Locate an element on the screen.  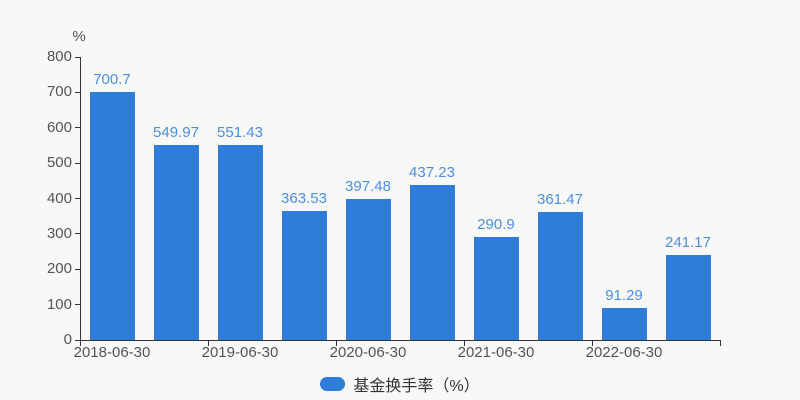
bar-value-label: 241.17 is located at coordinates (688, 242).